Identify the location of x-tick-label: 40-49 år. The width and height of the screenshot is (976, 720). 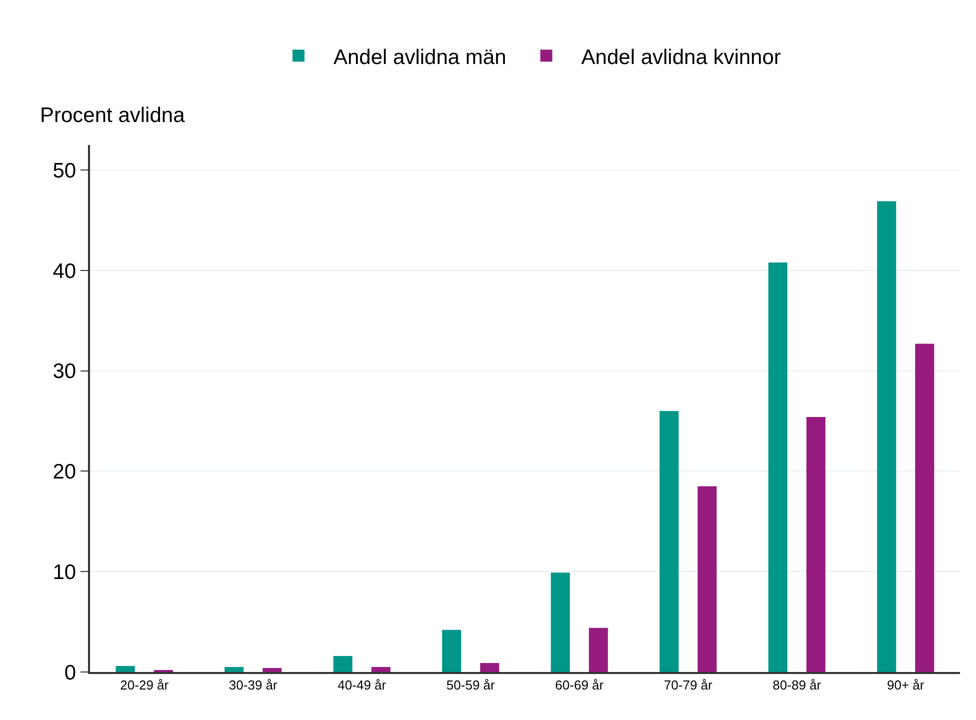
(362, 685).